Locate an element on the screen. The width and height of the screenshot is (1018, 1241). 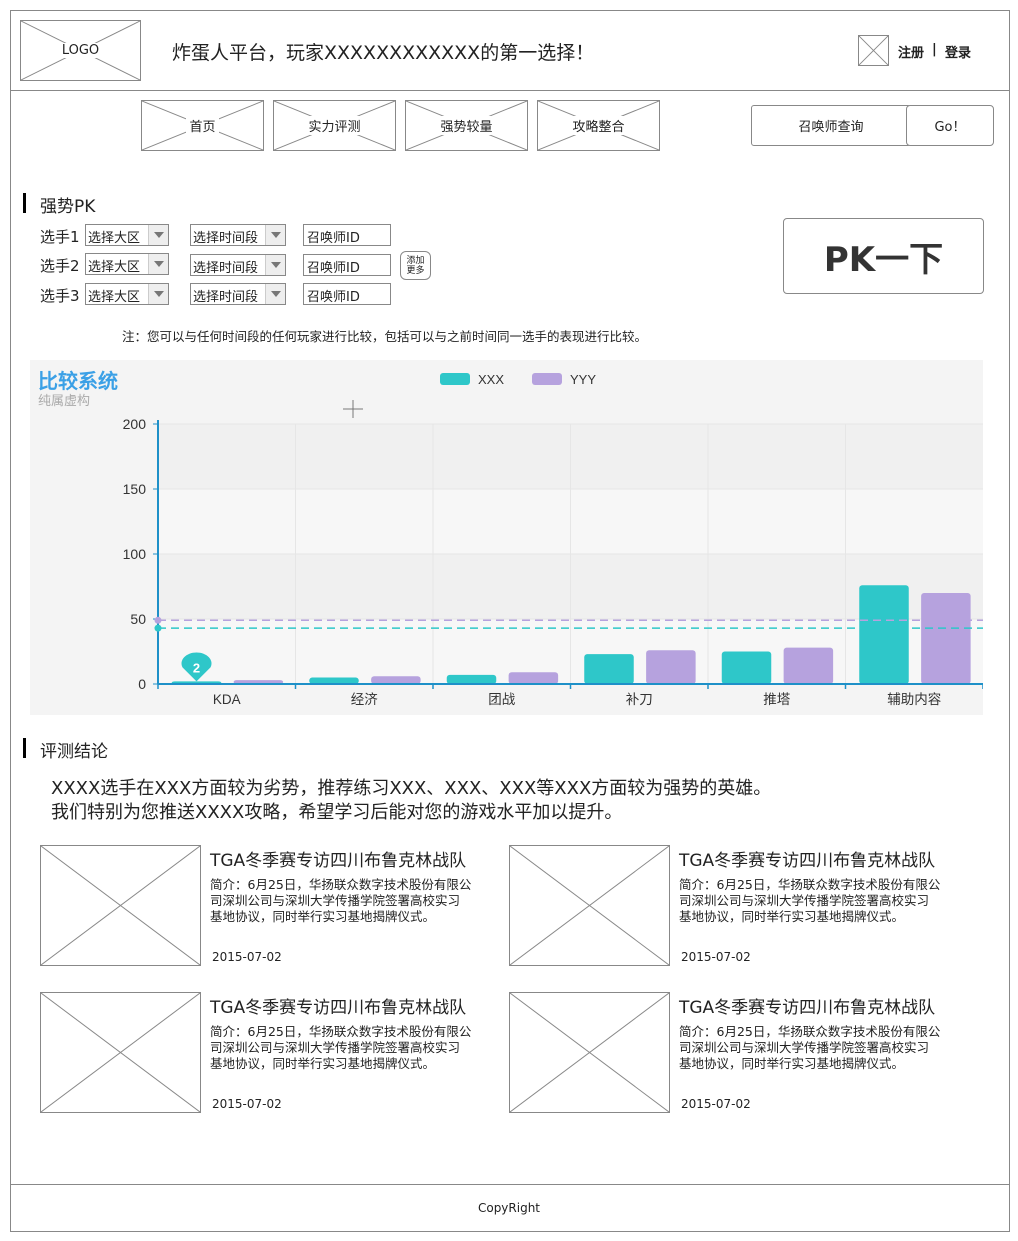
header-divider is located at coordinates (510, 90).